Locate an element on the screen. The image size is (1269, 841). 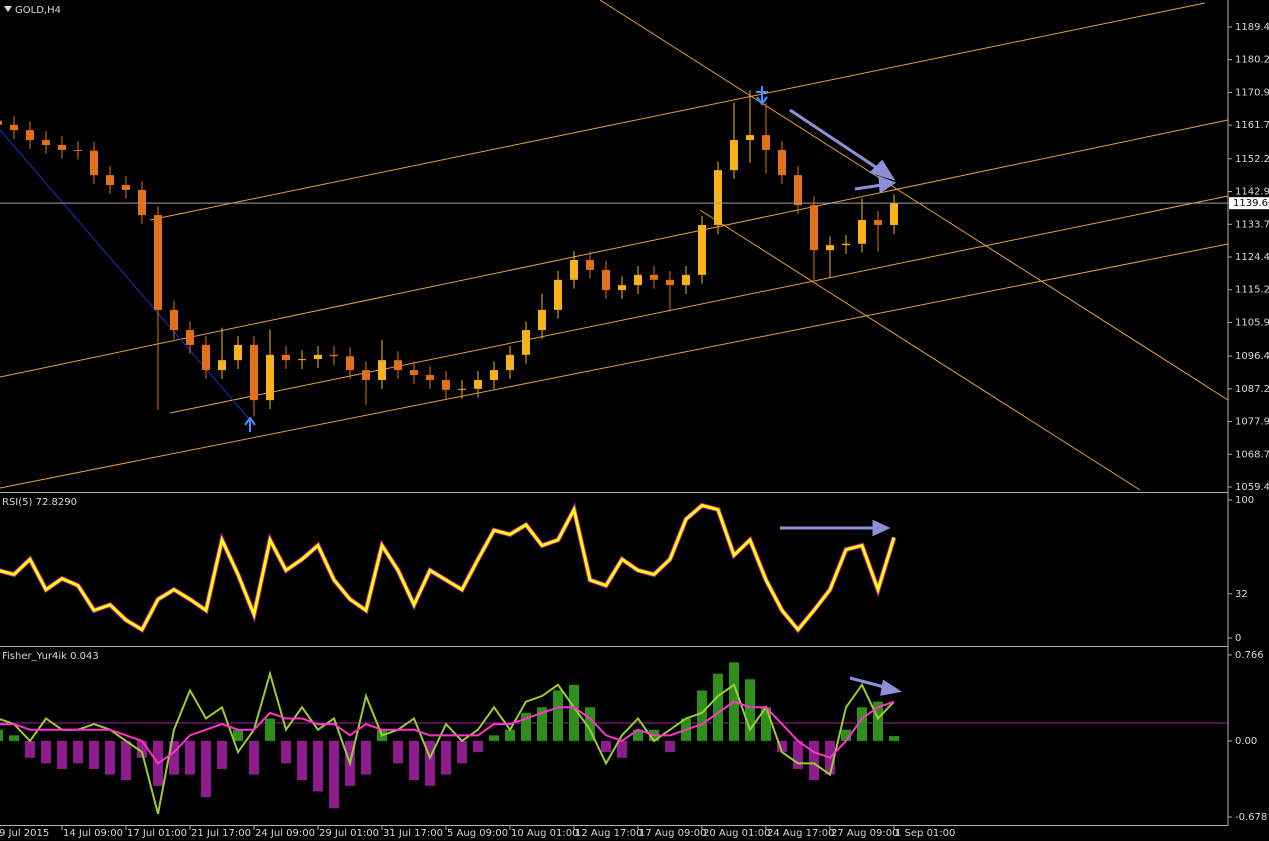
y-tick-label: 100 is located at coordinates (1244, 500).